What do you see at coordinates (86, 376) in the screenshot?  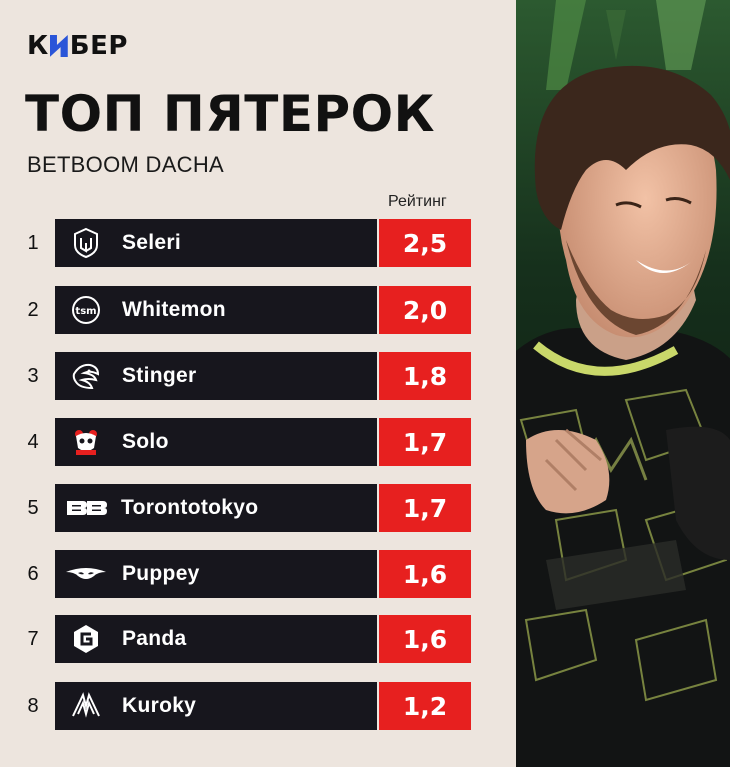 I see `beastcoast-icon` at bounding box center [86, 376].